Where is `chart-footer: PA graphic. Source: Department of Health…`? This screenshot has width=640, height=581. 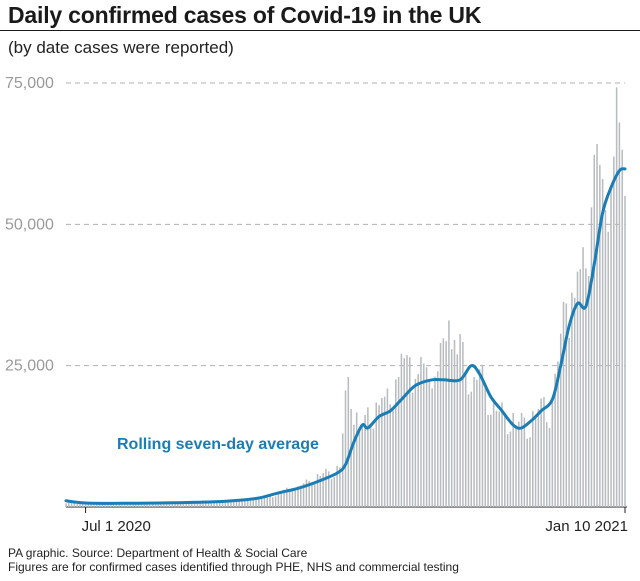 chart-footer: PA graphic. Source: Department of Health… is located at coordinates (233, 560).